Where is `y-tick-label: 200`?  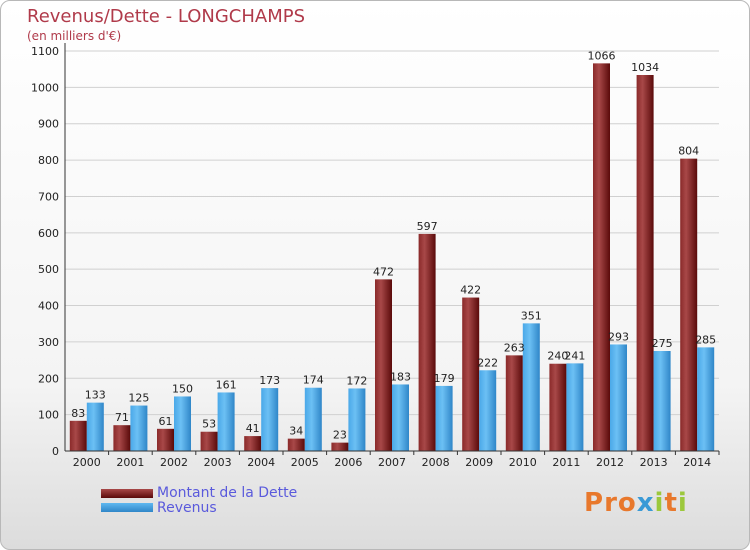
y-tick-label: 200 is located at coordinates (48, 378).